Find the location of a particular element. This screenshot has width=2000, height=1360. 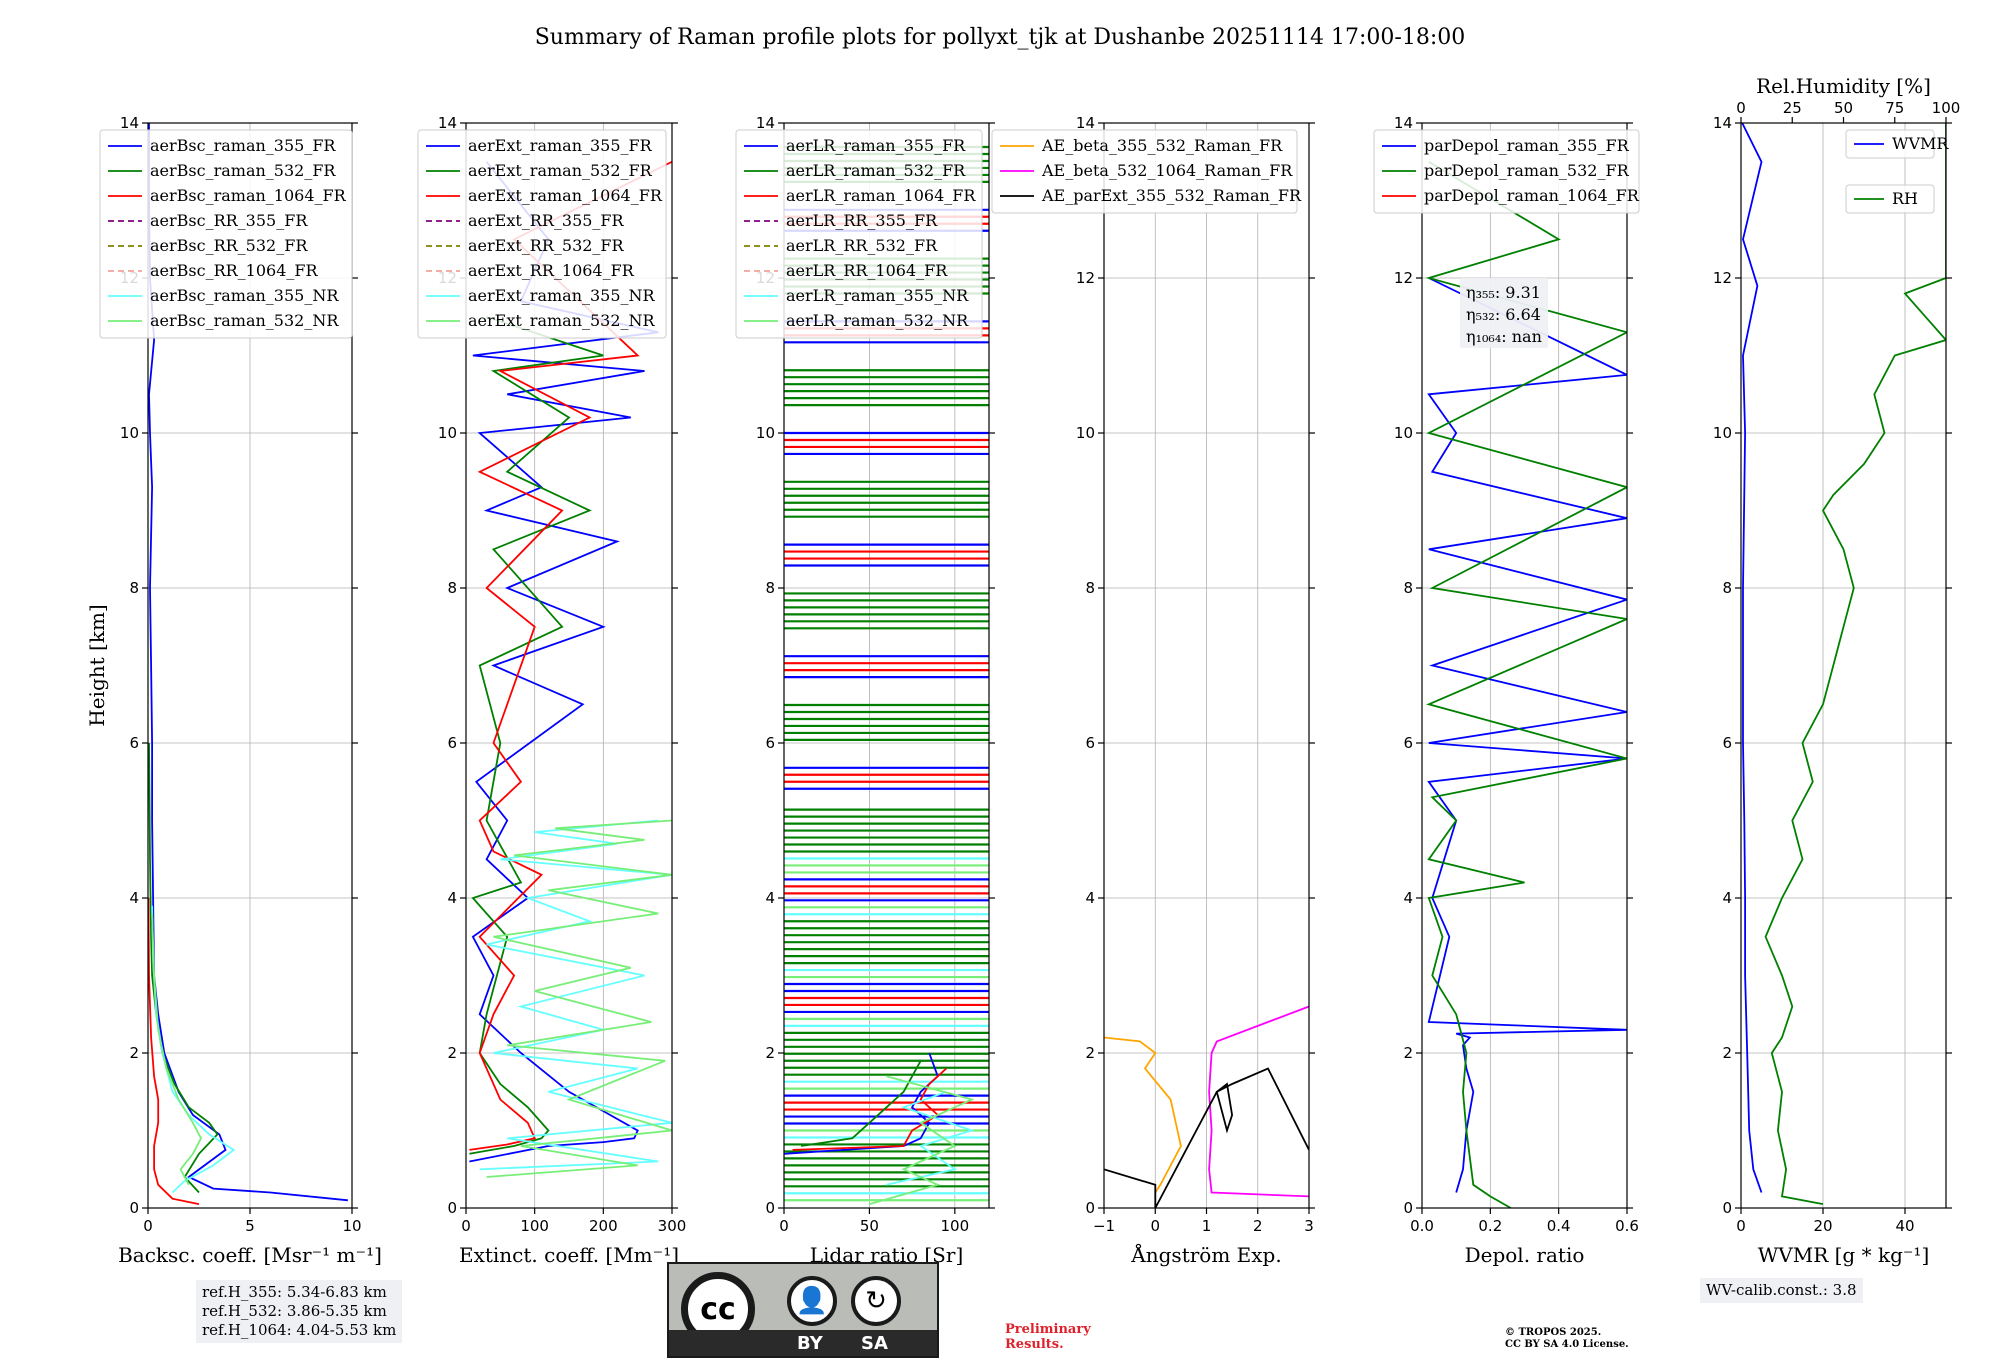

x-axis-label: WVMR [g * kg⁻¹] is located at coordinates (1844, 1255).